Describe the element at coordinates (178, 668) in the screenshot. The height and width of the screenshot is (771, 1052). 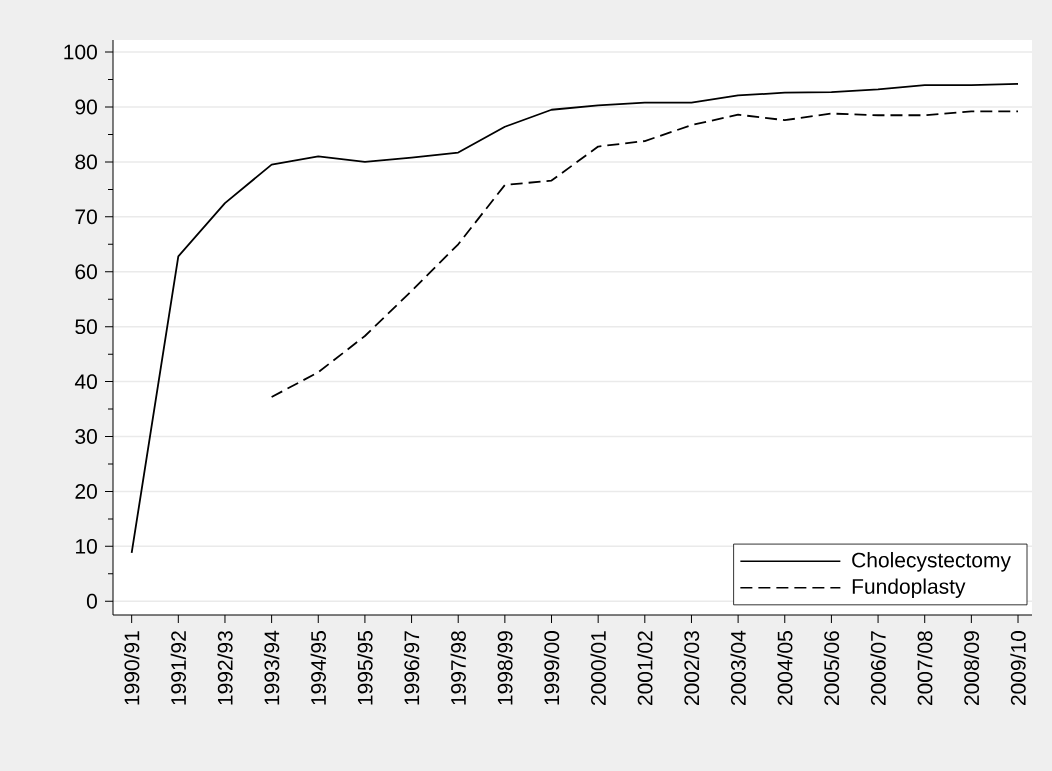
I see `x-tick-label: 1991/92` at that location.